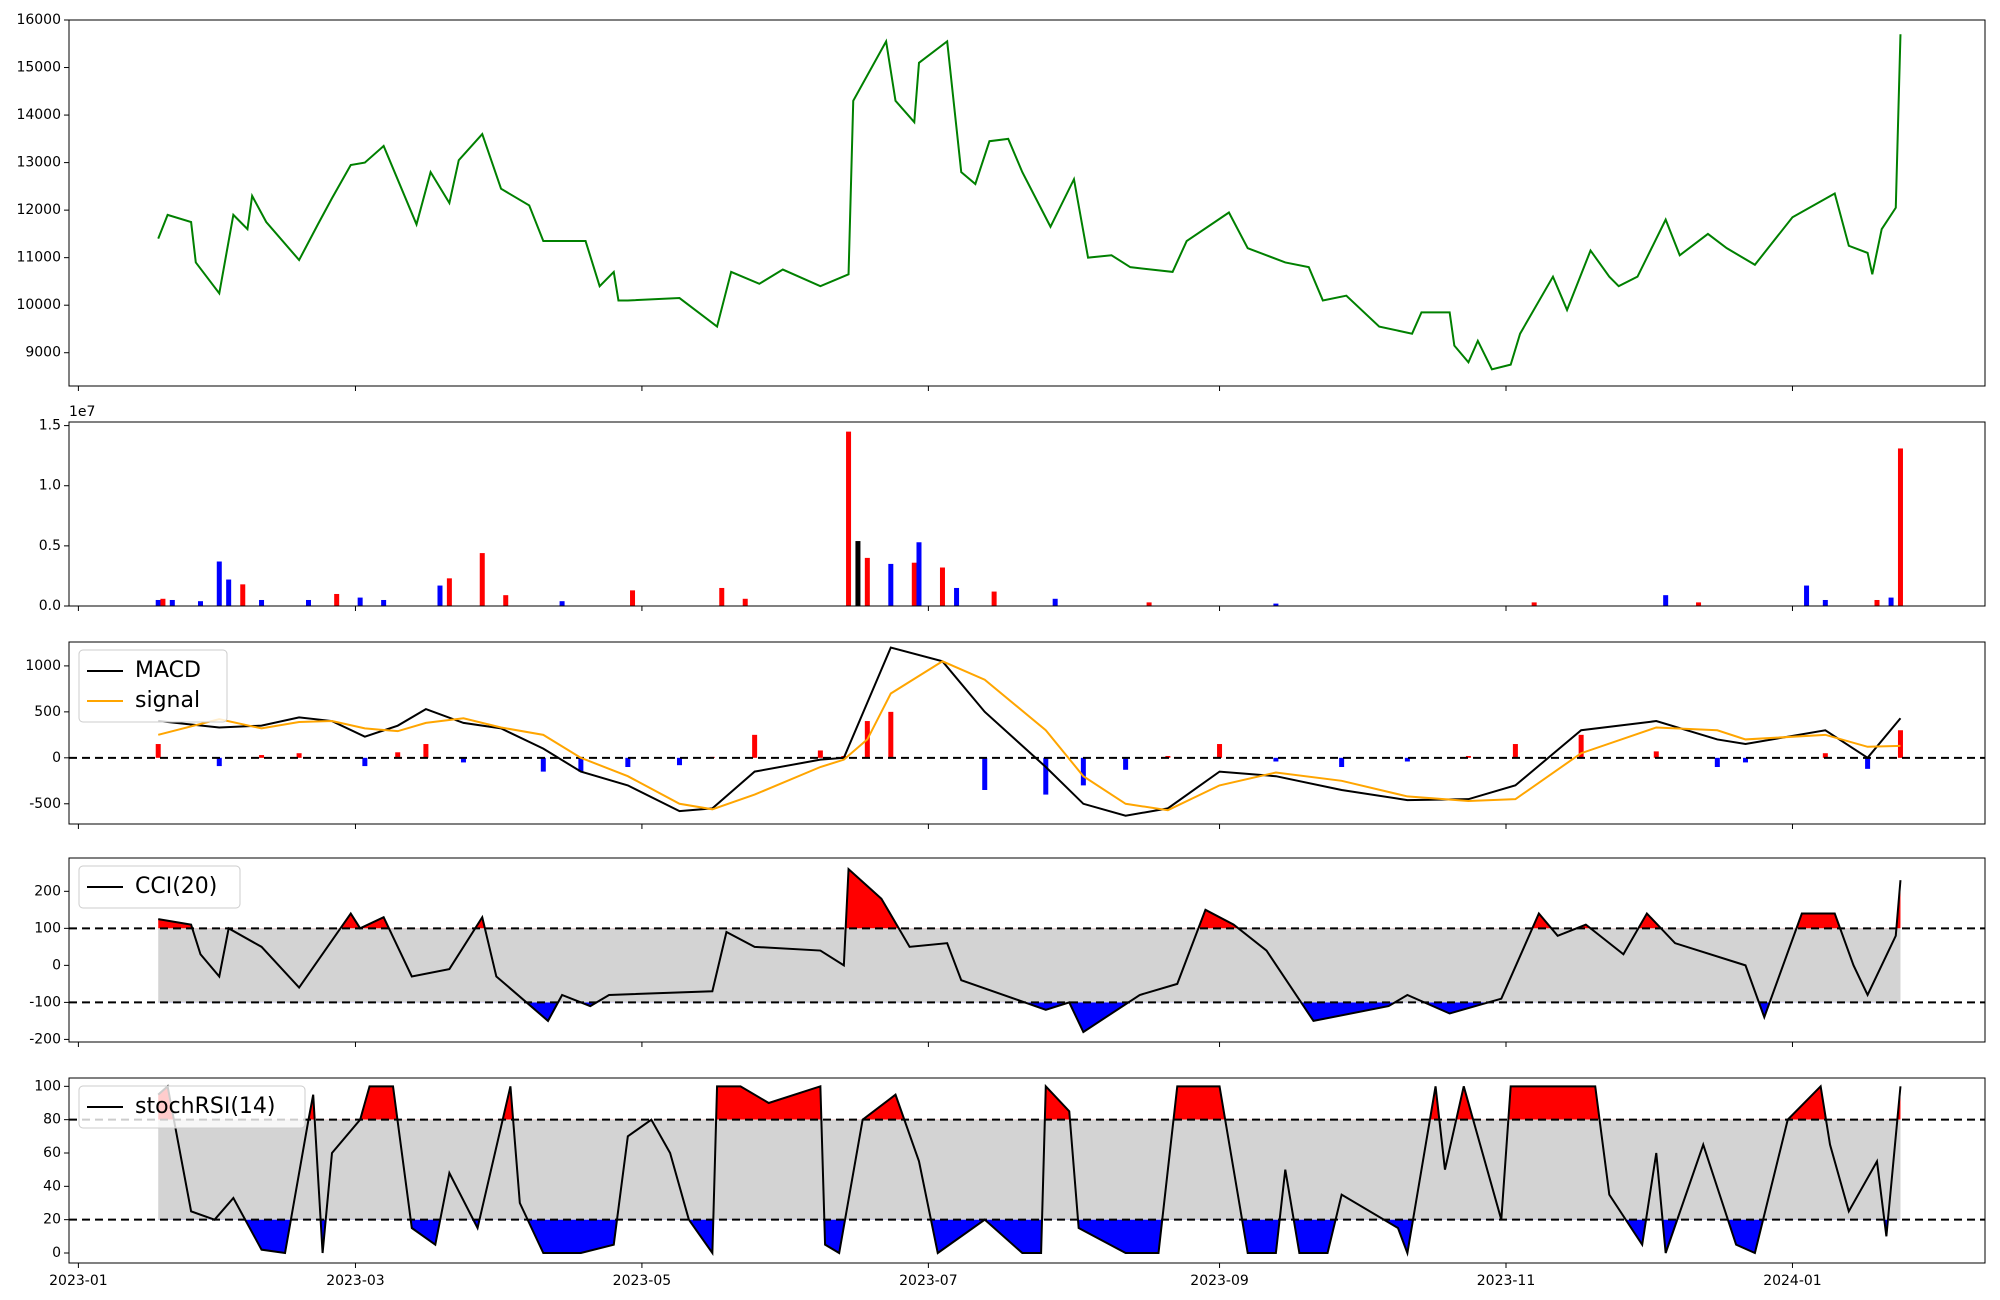 The image size is (2000, 1300). I want to click on y-tick-label: 60, so click(52, 1153).